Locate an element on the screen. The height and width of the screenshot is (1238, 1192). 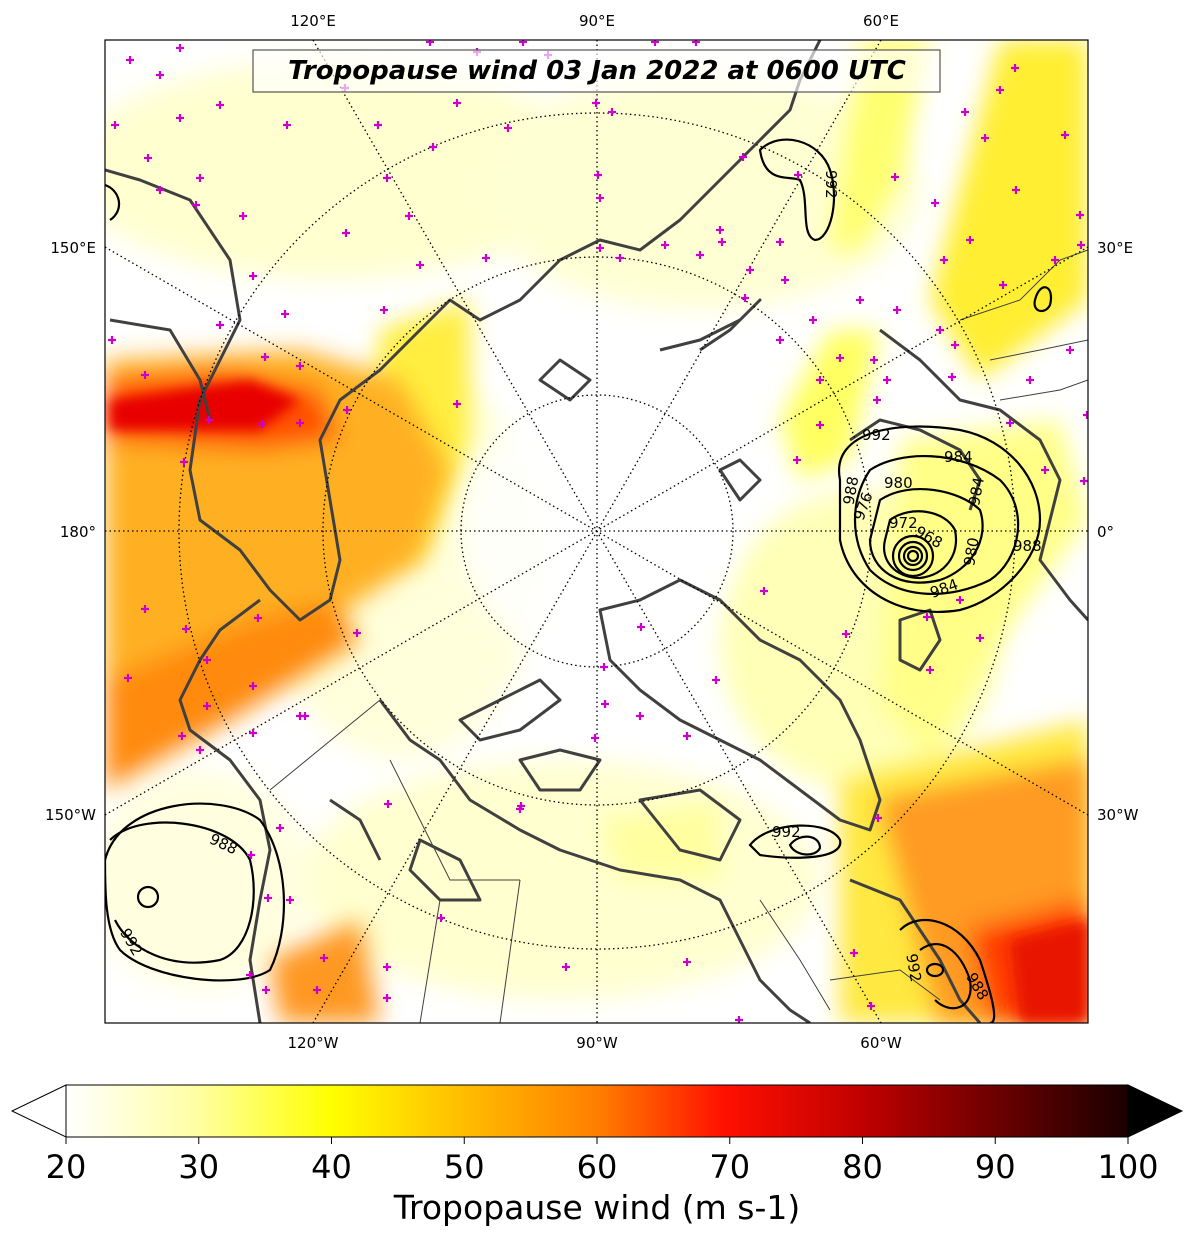
map-title: Tropopause wind 03 Jan 2022 at 0600 UTC is located at coordinates (597, 71).